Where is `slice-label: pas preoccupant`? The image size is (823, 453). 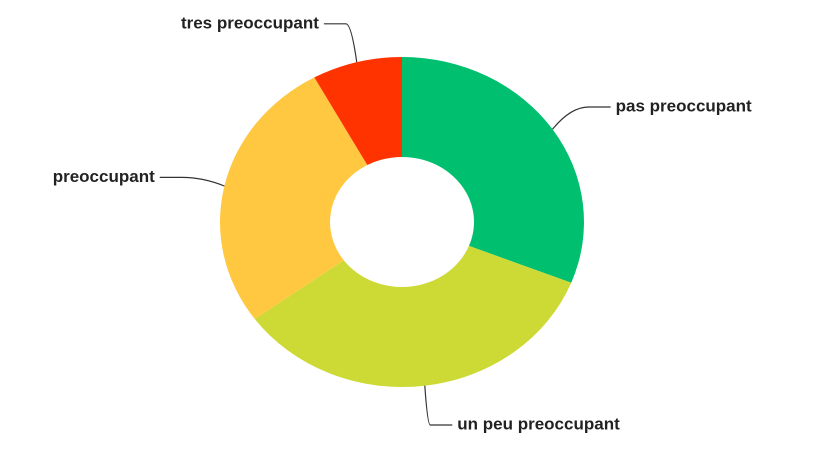 slice-label: pas preoccupant is located at coordinates (684, 105).